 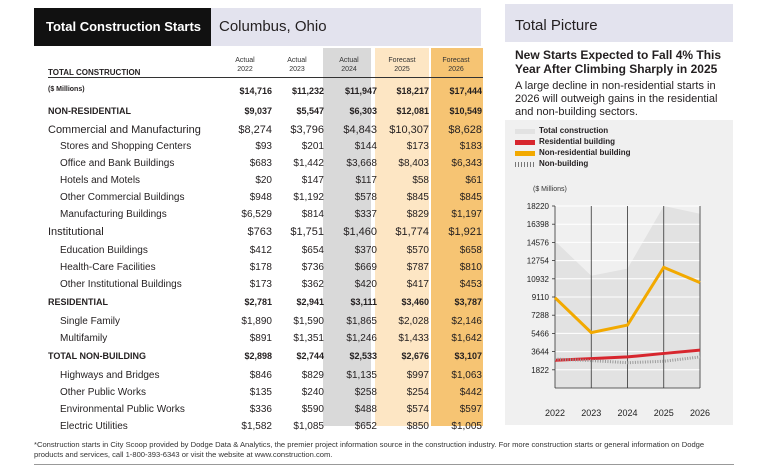 What do you see at coordinates (312, 250) in the screenshot?
I see `row-value: $654` at bounding box center [312, 250].